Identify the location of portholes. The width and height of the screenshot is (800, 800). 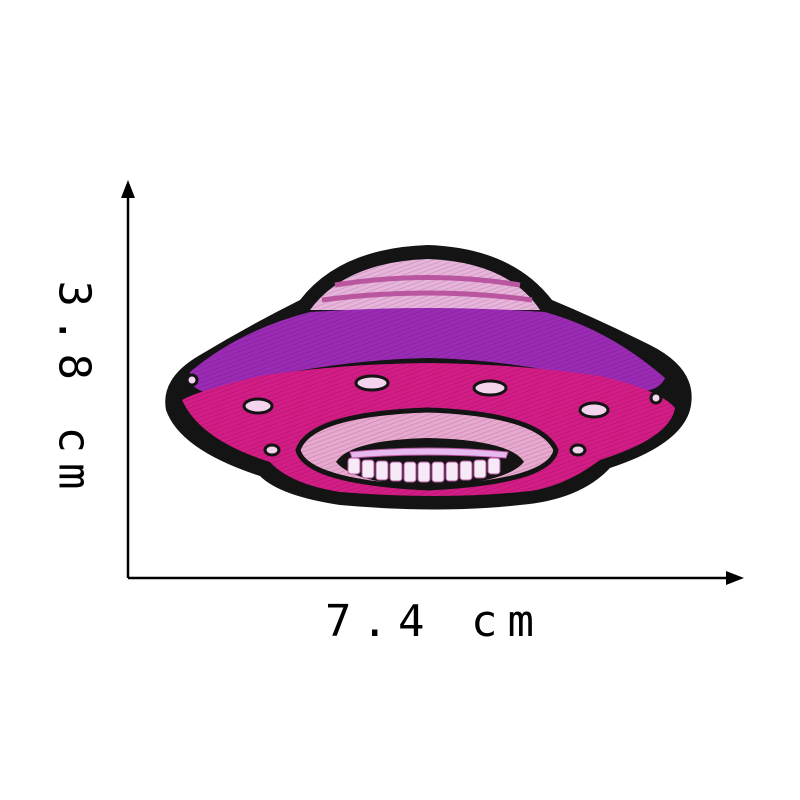
(424, 415).